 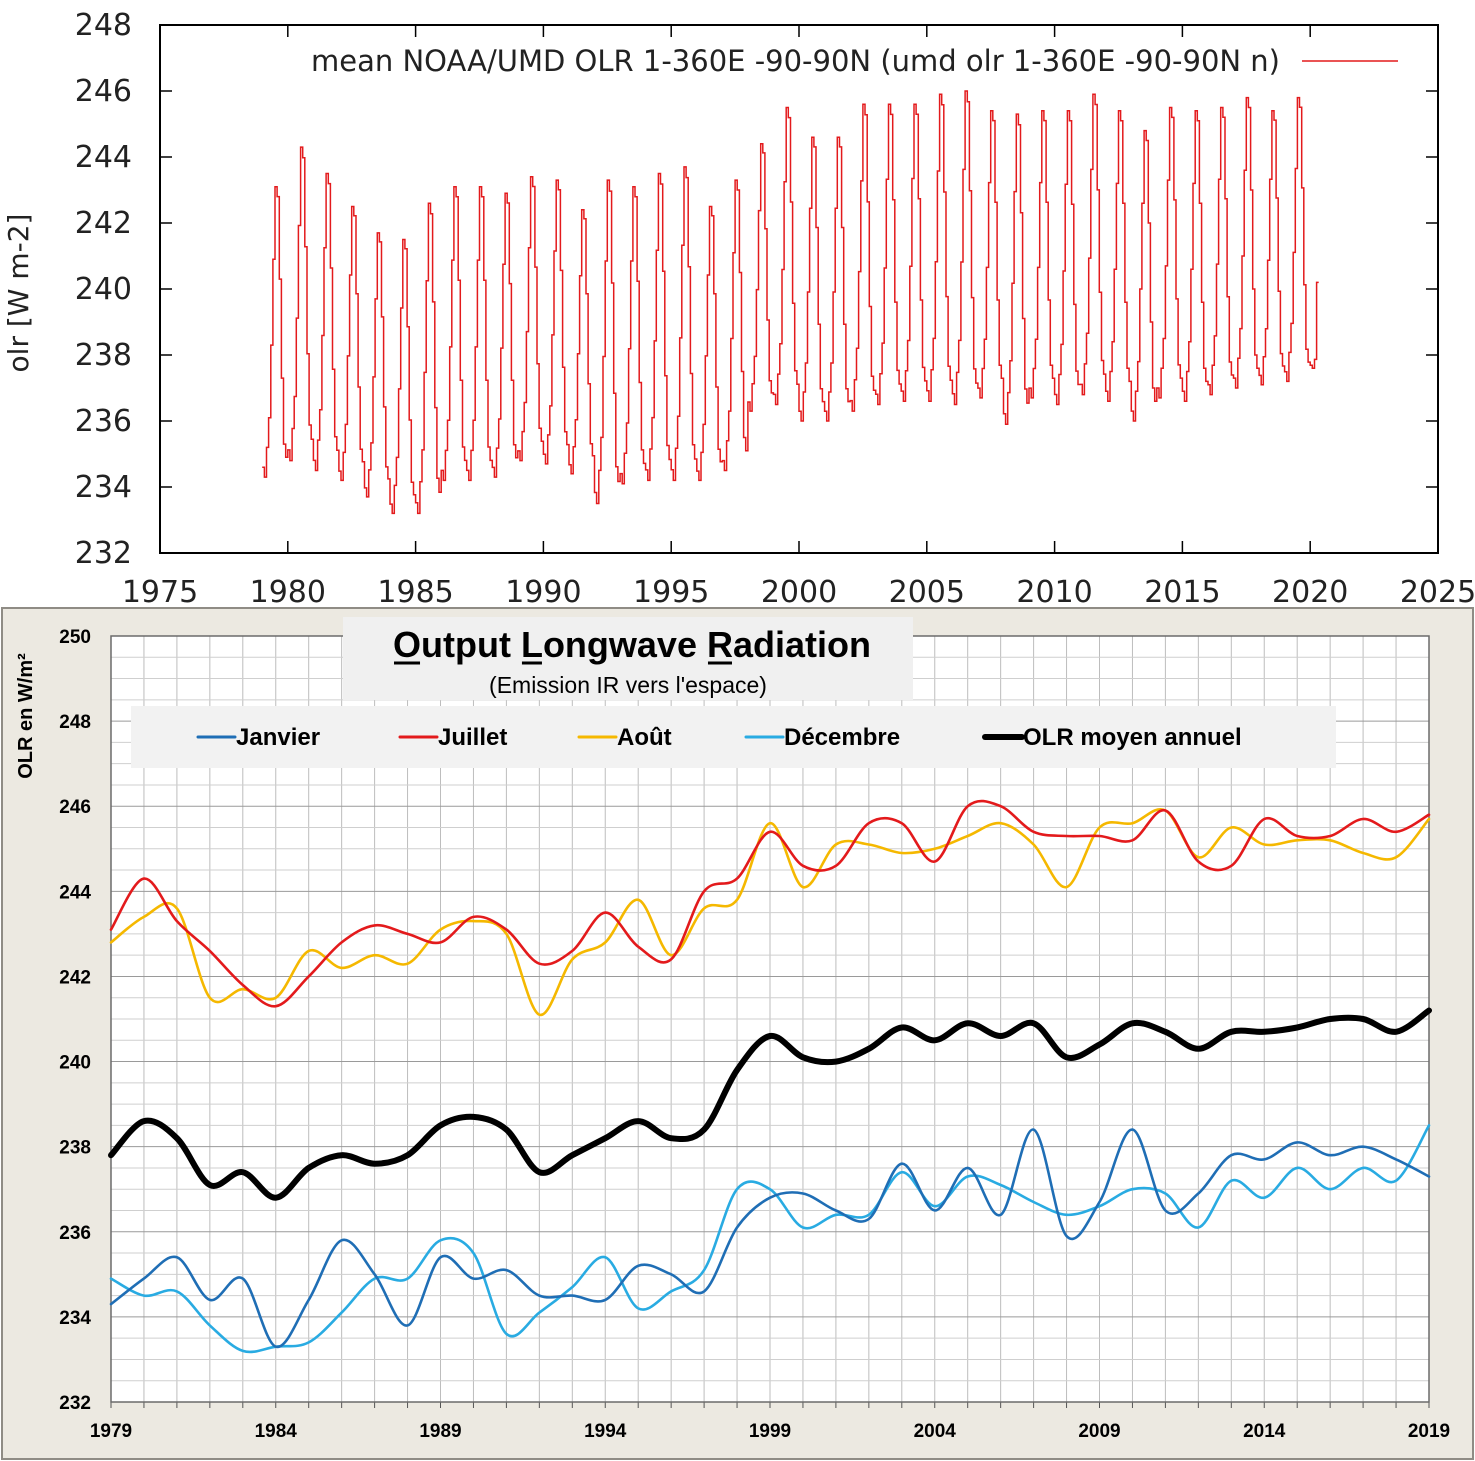 I want to click on legend-label-janvier: Janvier, so click(x=278, y=737).